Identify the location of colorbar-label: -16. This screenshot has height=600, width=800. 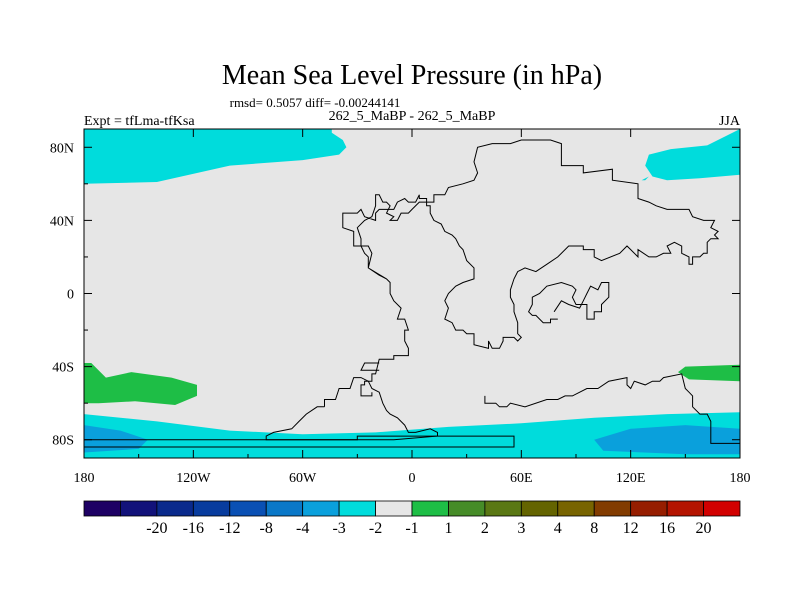
(193, 528).